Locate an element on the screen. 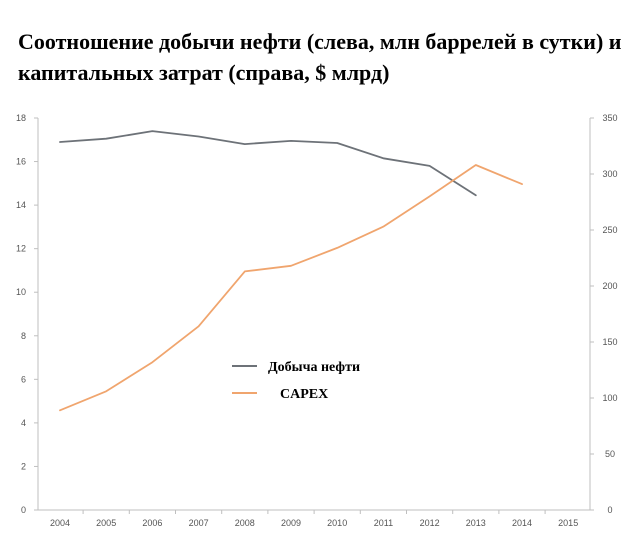 This screenshot has height=540, width=640. series-line-oil is located at coordinates (268, 163).